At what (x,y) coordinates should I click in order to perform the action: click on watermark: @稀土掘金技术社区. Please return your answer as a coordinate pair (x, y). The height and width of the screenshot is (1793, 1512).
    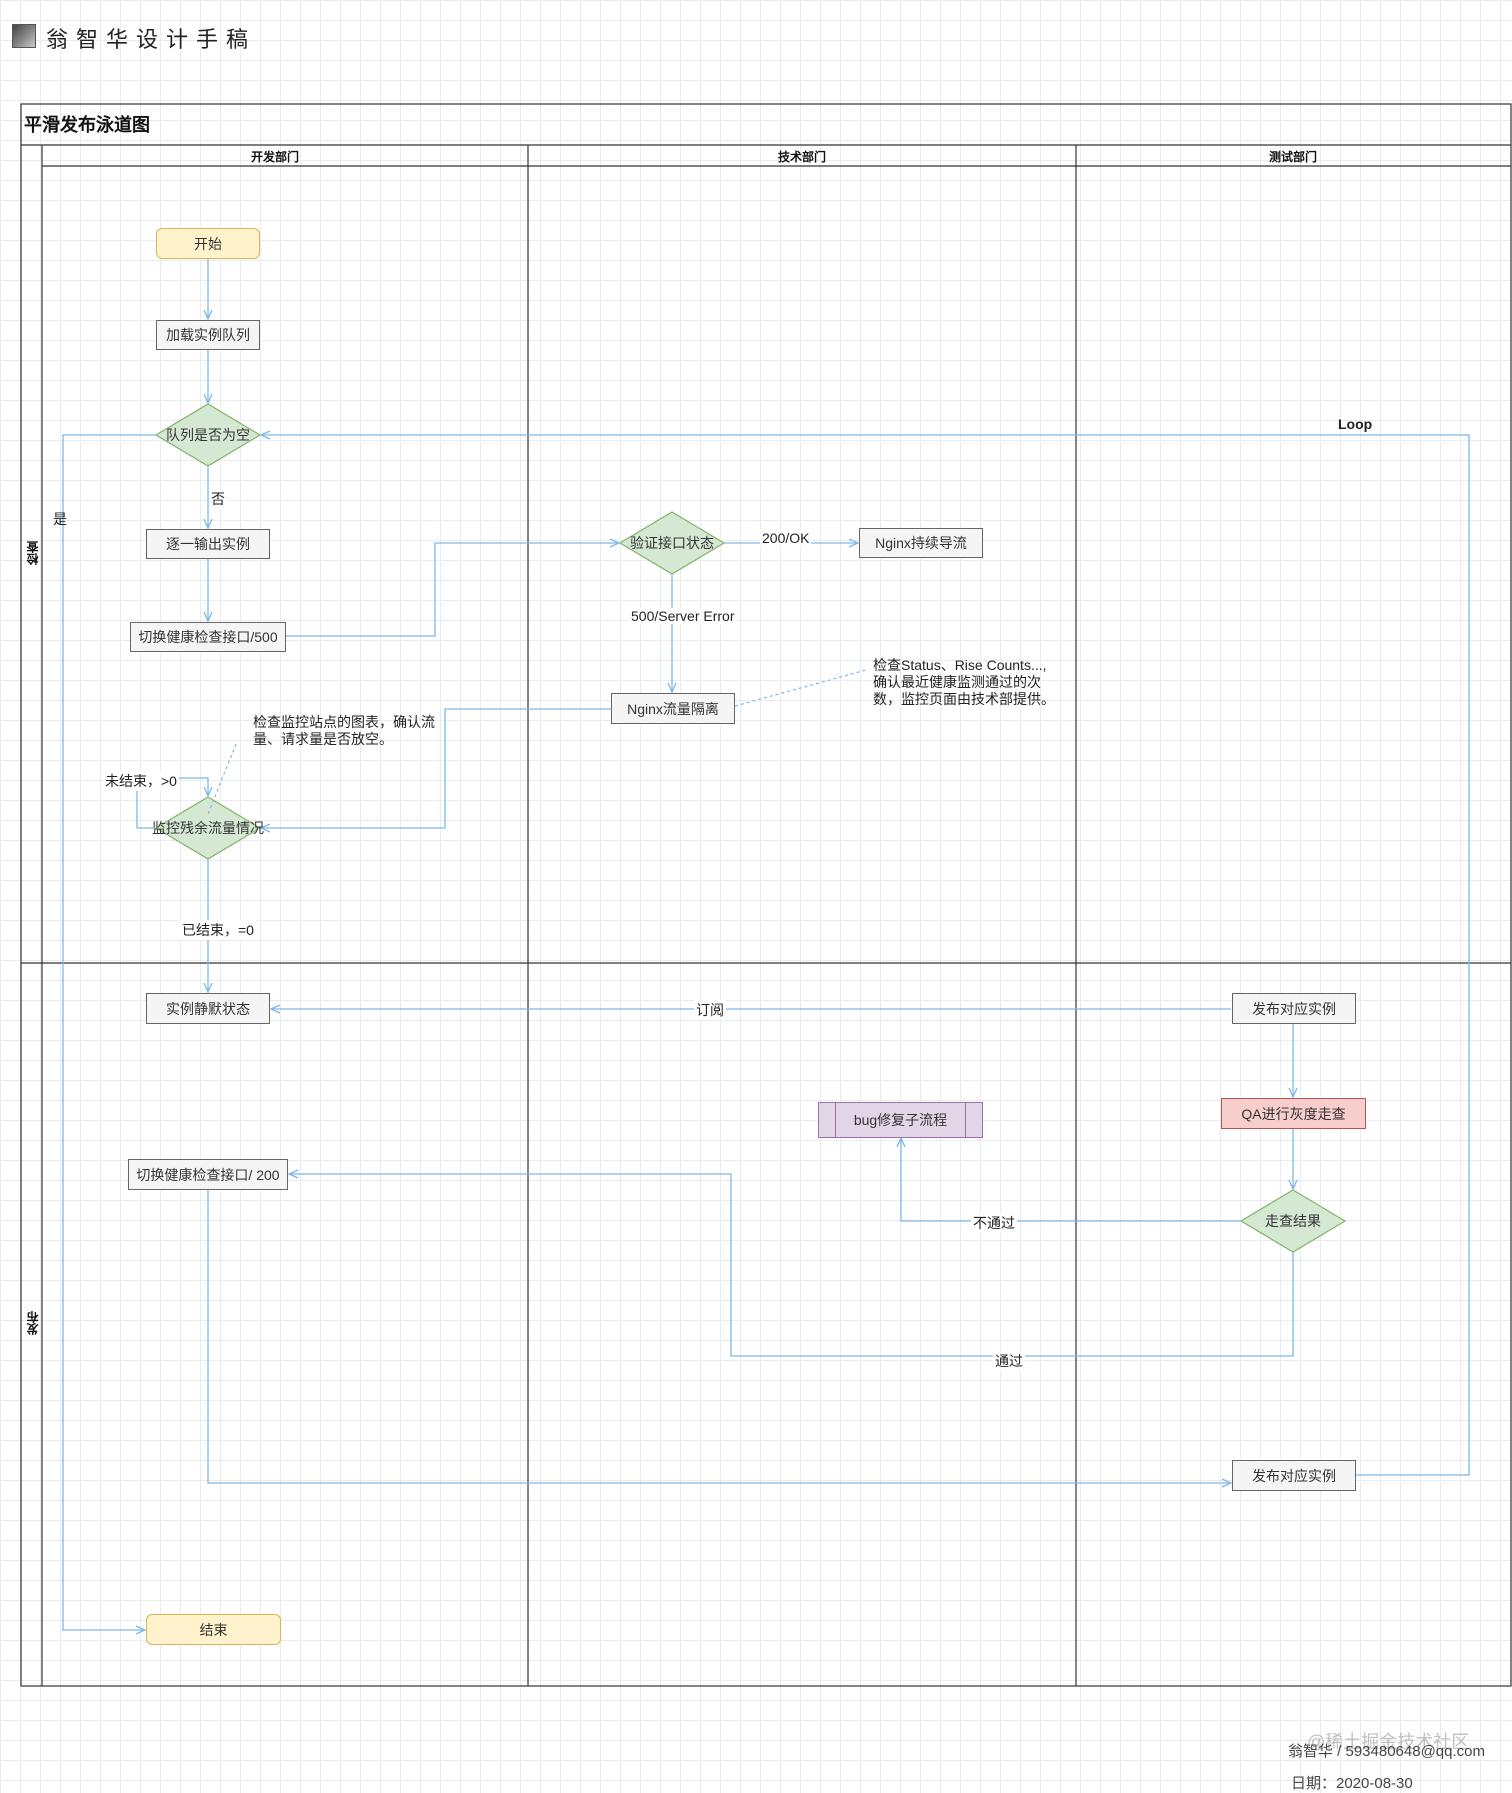
    Looking at the image, I should click on (1388, 1742).